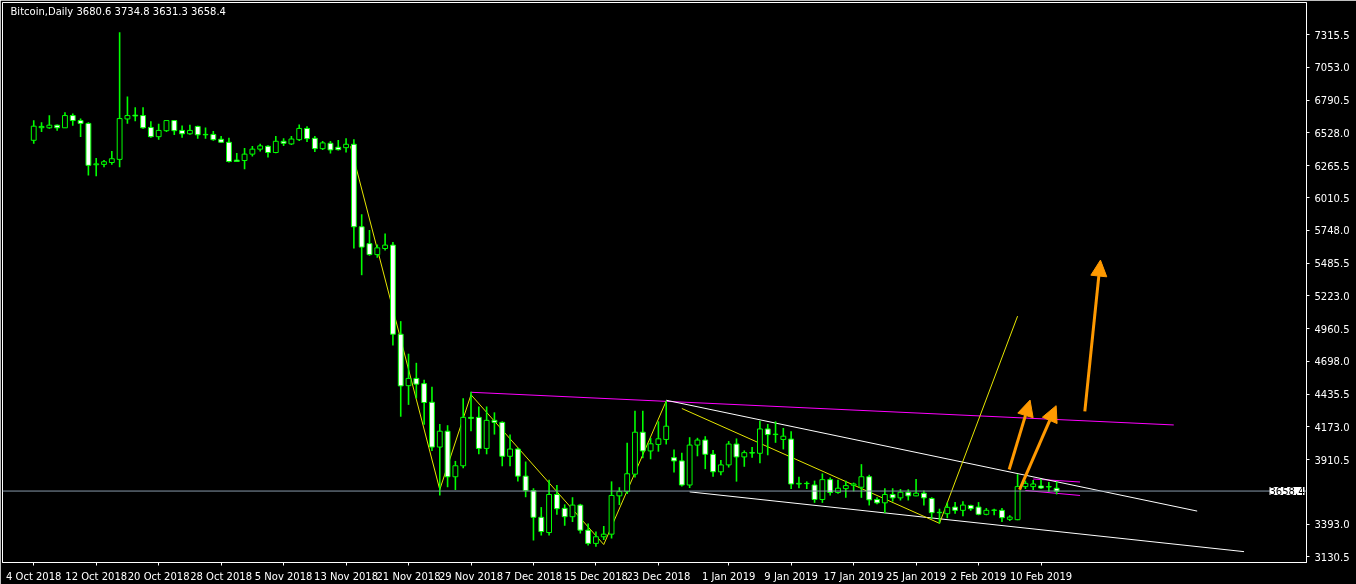  Describe the element at coordinates (1332, 329) in the screenshot. I see `y-tick-label: 4960.5` at that location.